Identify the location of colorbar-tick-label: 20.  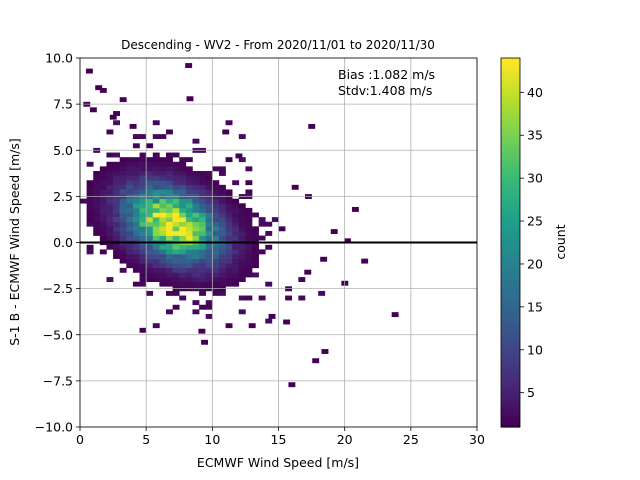
(535, 263).